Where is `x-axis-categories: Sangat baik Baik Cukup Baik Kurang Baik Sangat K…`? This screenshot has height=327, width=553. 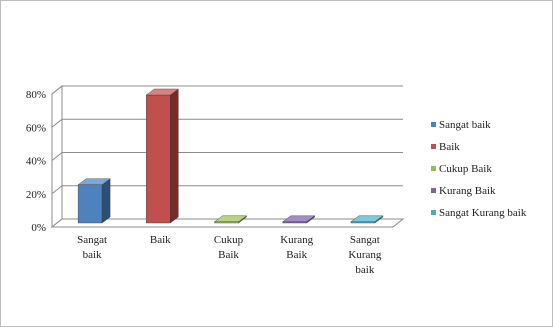 x-axis-categories: Sangat baik Baik Cukup Baik Kurang Baik Sangat K… is located at coordinates (229, 255).